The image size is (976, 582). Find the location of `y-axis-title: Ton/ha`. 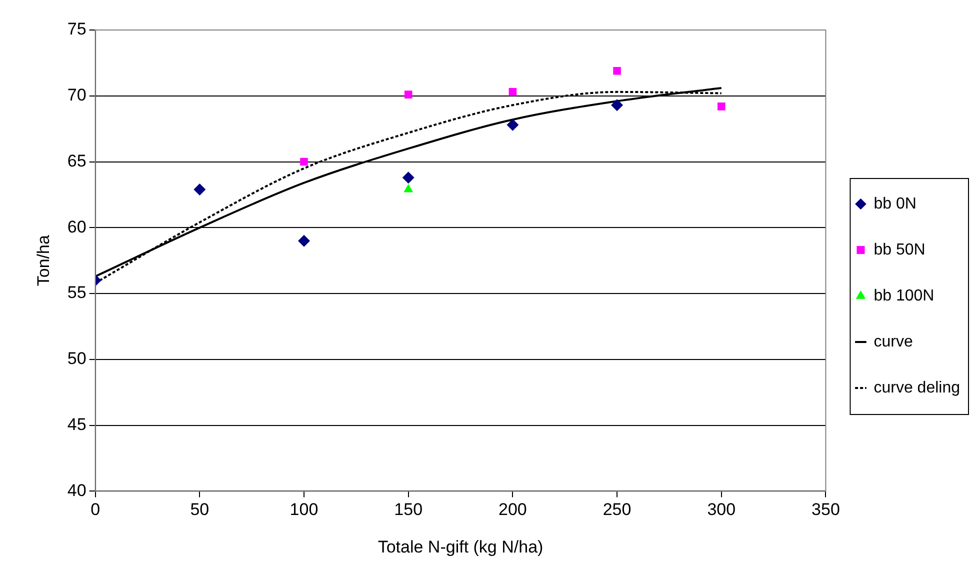

y-axis-title: Ton/ha is located at coordinates (43, 260).